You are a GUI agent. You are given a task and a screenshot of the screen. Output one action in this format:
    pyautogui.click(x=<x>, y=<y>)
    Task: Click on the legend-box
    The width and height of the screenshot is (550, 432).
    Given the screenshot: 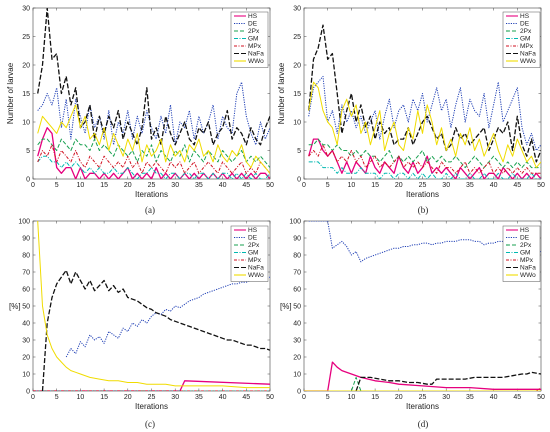 What is the action you would take?
    pyautogui.click(x=249, y=253)
    